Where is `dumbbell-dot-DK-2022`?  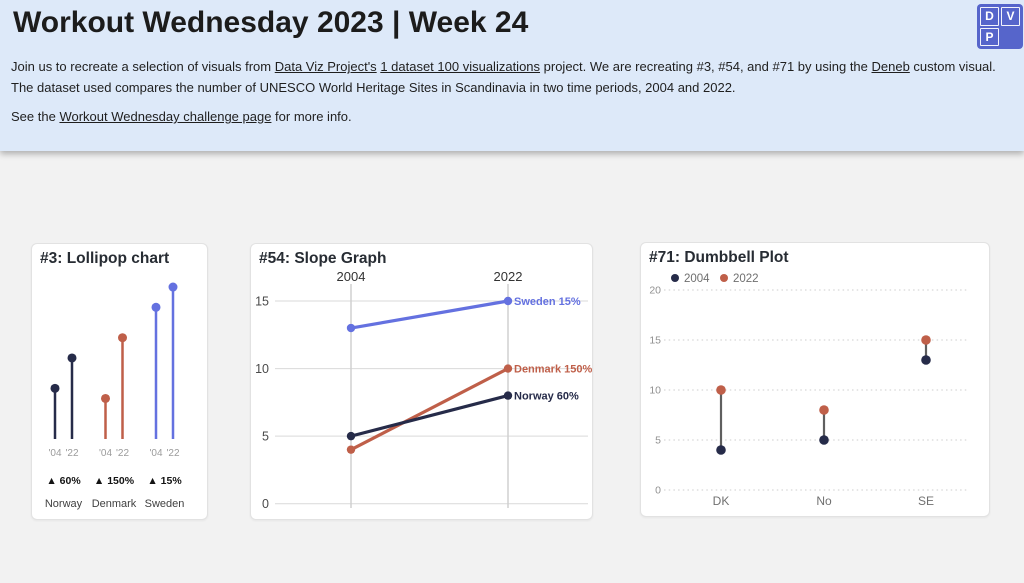
dumbbell-dot-DK-2022 is located at coordinates (721, 390).